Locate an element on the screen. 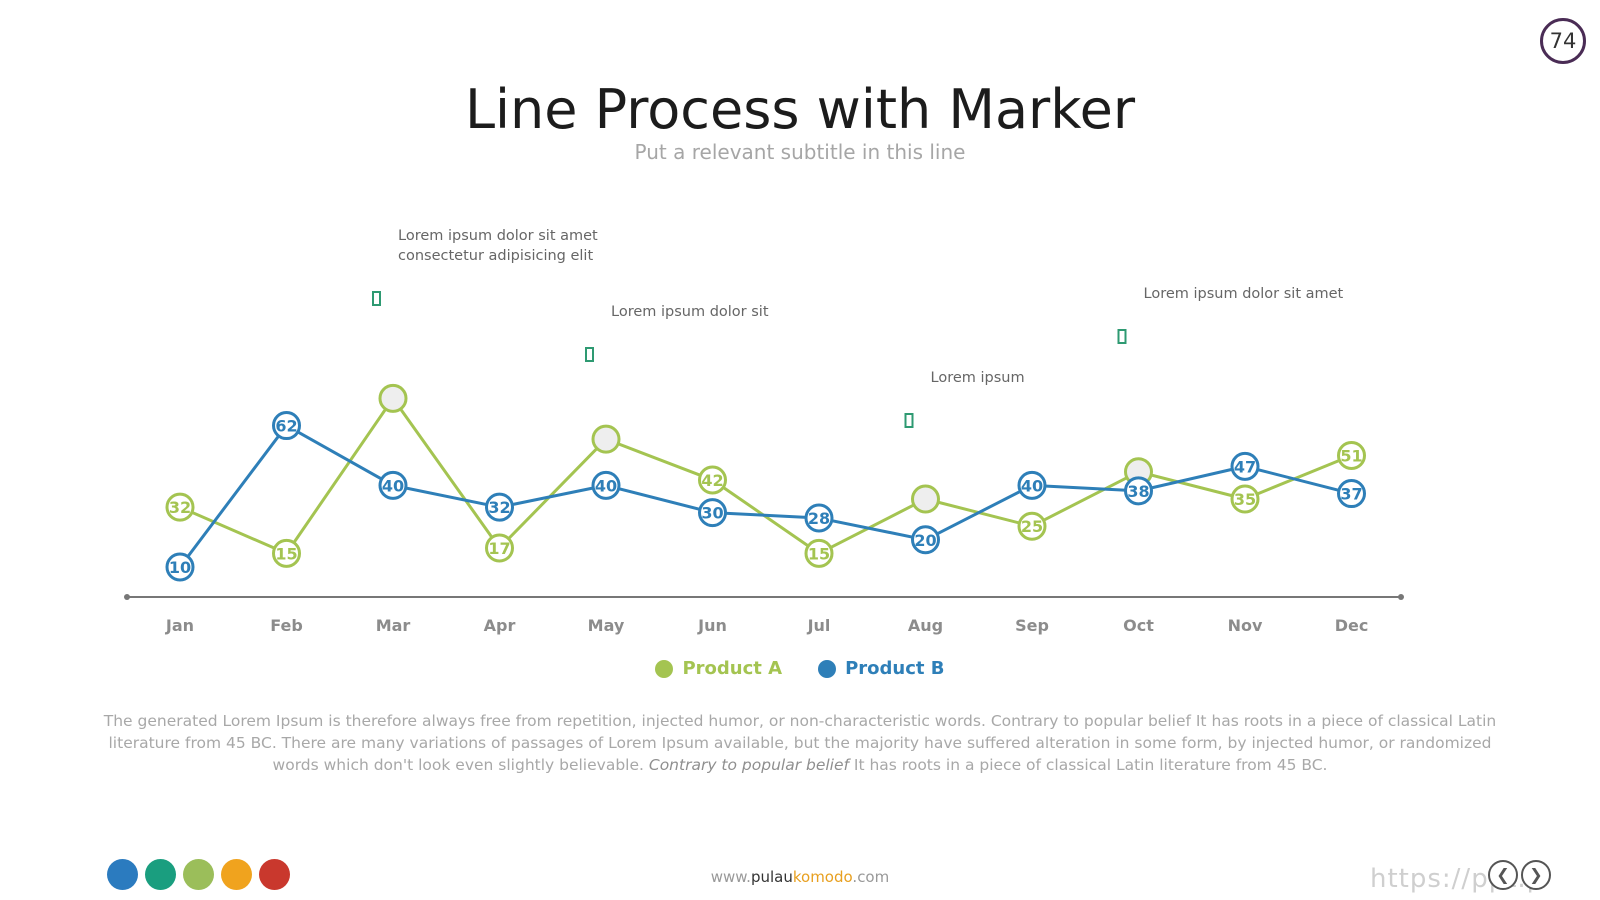 The height and width of the screenshot is (900, 1600). x-tick-label-apr: Apr is located at coordinates (500, 625).